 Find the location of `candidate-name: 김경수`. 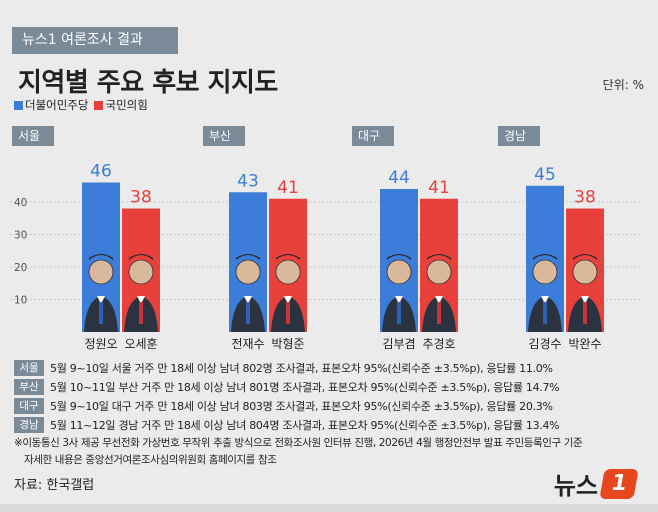

candidate-name: 김경수 is located at coordinates (544, 343).